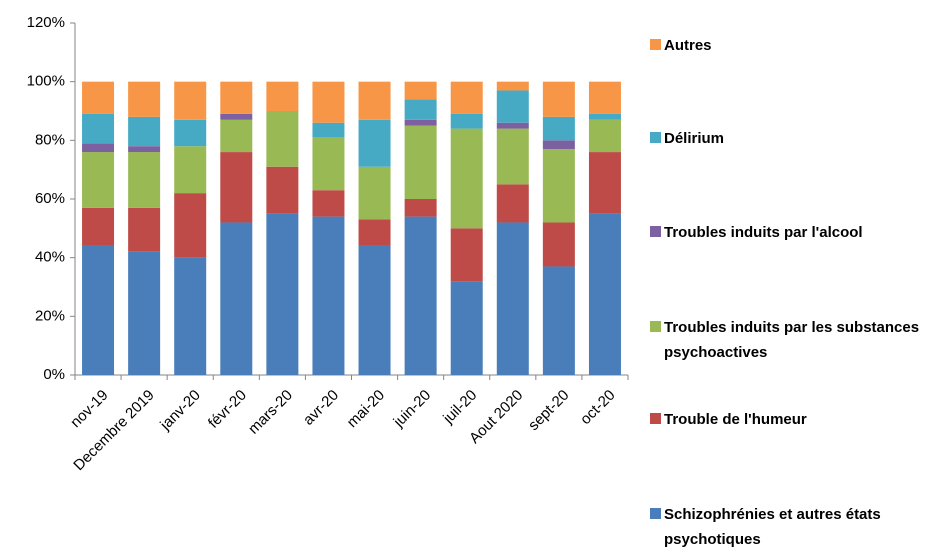 This screenshot has height=552, width=933. Describe the element at coordinates (270, 412) in the screenshot. I see `x-tick-label: mars-20` at that location.